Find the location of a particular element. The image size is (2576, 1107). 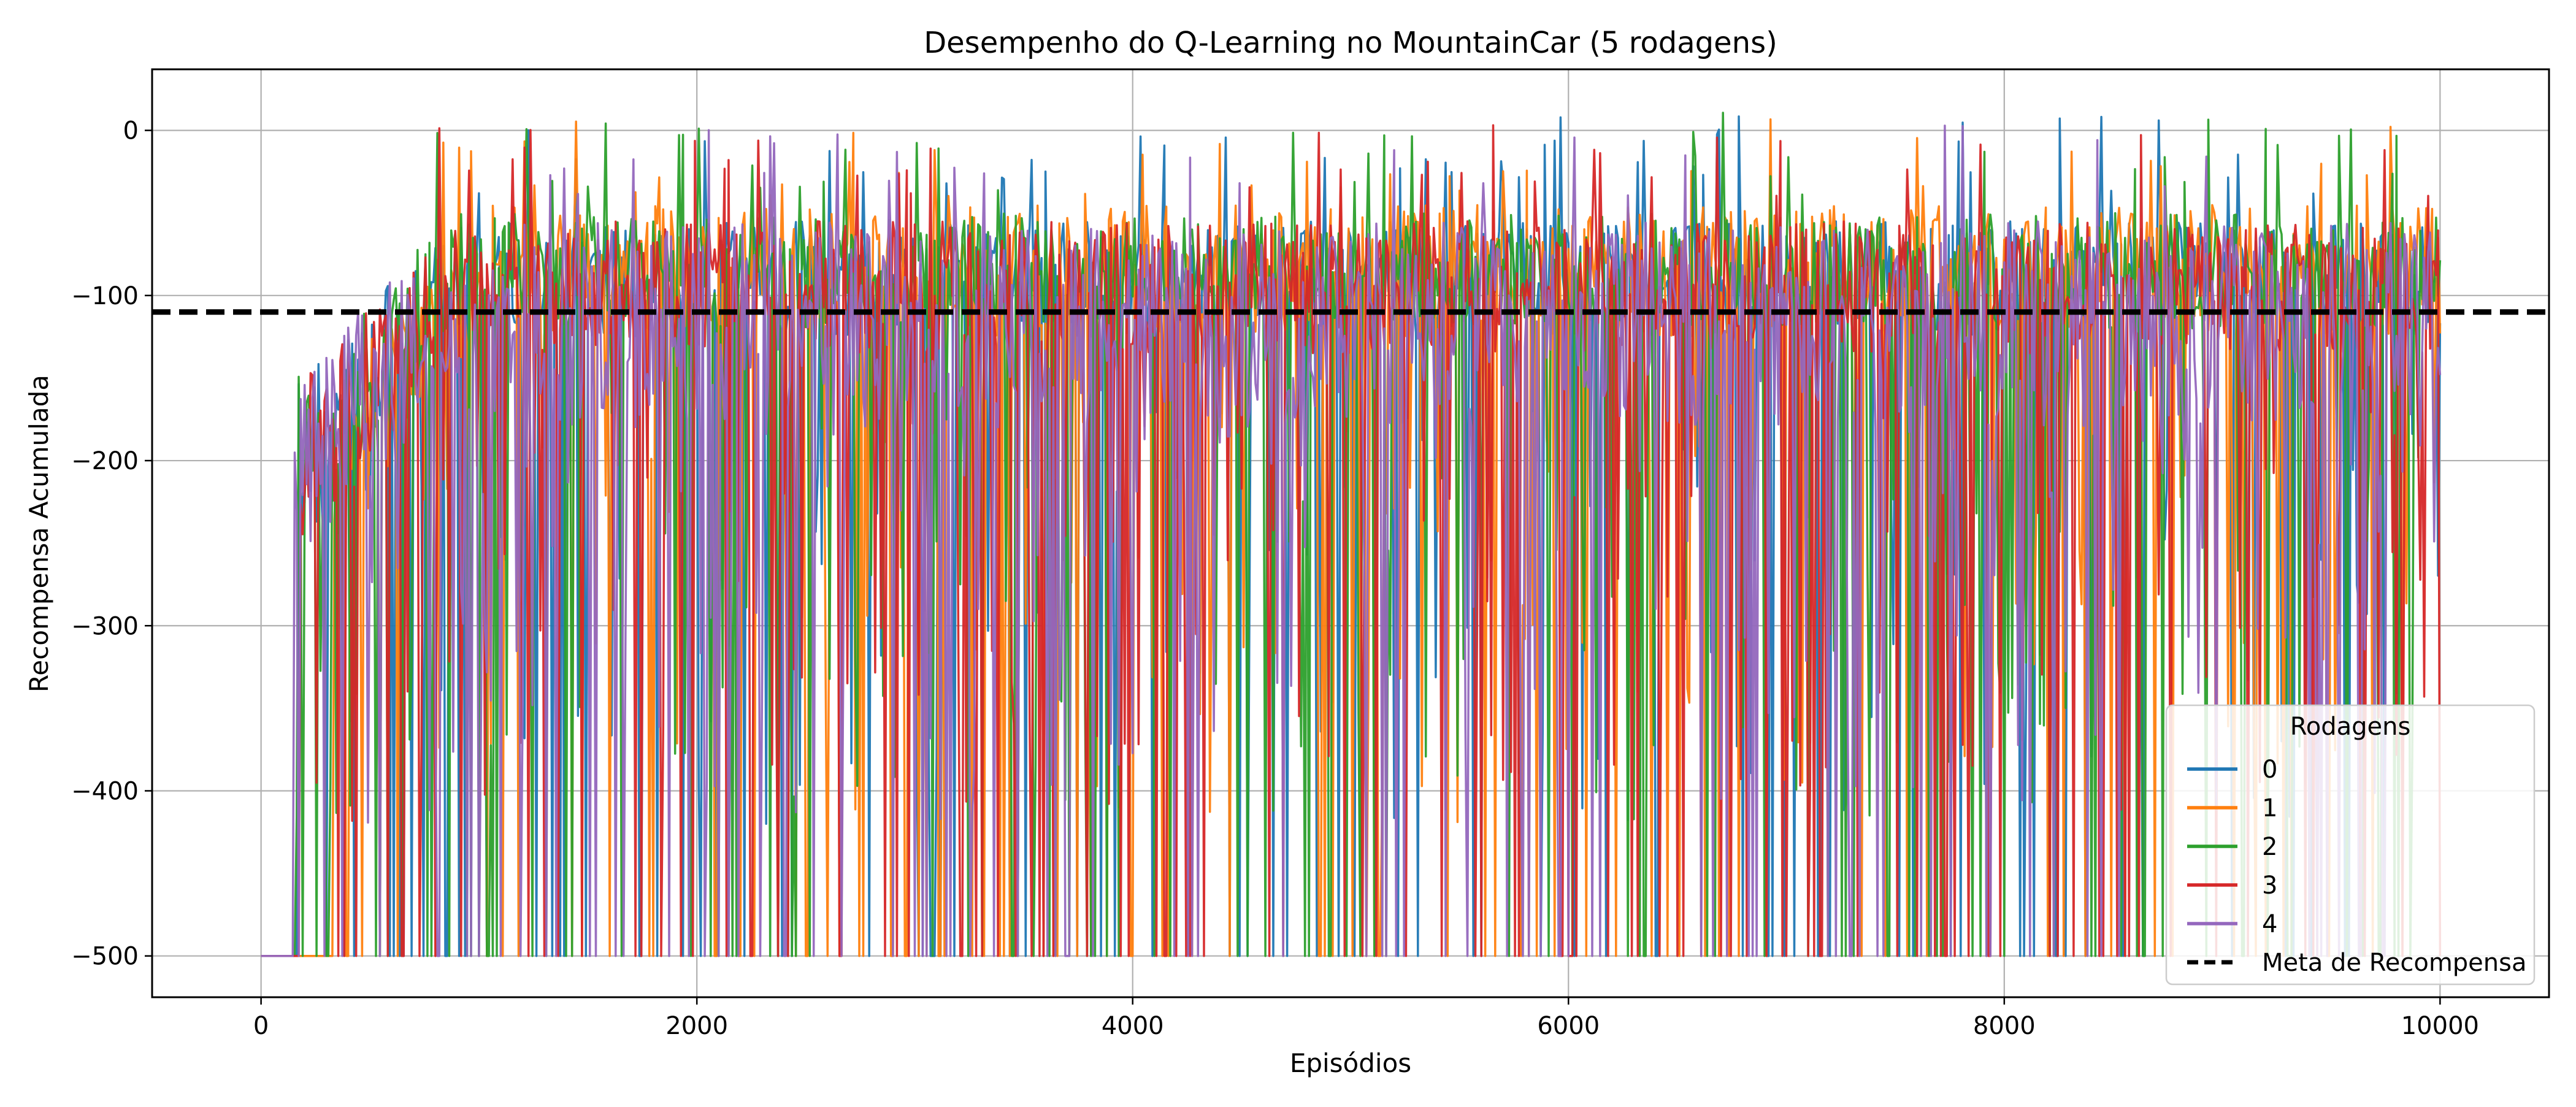

x-tick-label: 4000 is located at coordinates (1133, 1026).